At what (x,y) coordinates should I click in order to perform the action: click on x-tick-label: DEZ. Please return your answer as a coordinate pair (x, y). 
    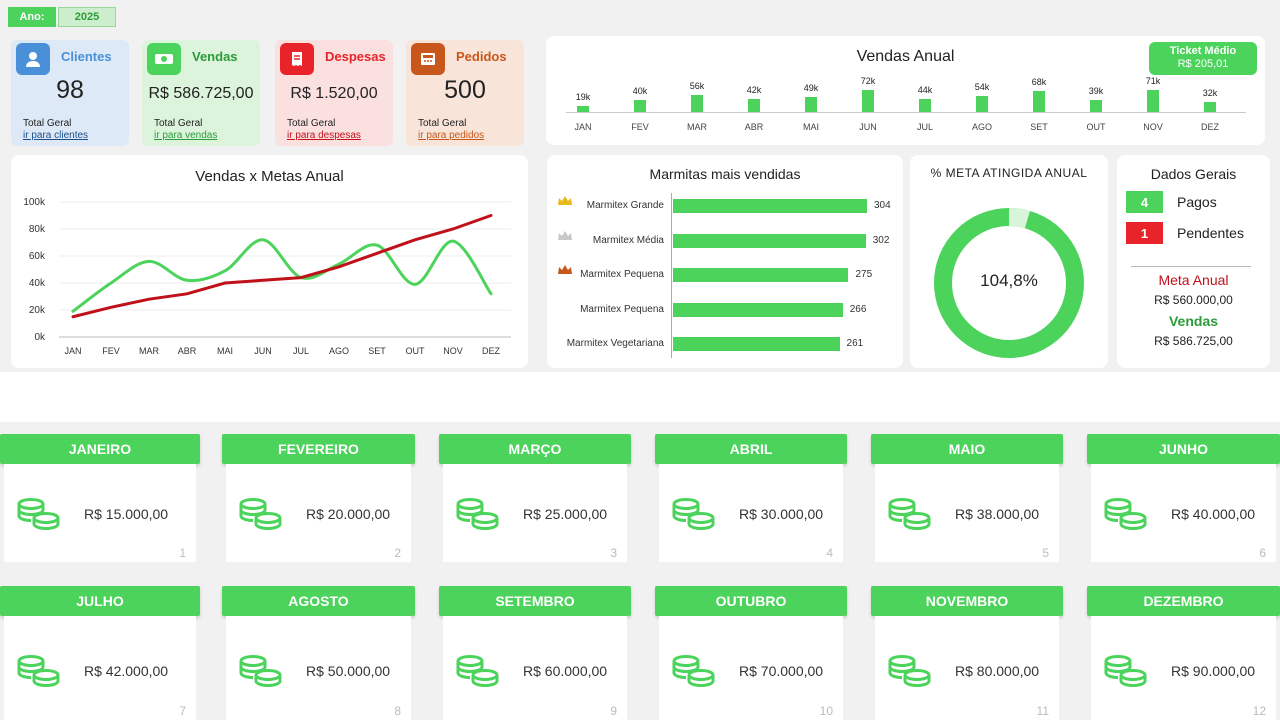
    Looking at the image, I should click on (491, 351).